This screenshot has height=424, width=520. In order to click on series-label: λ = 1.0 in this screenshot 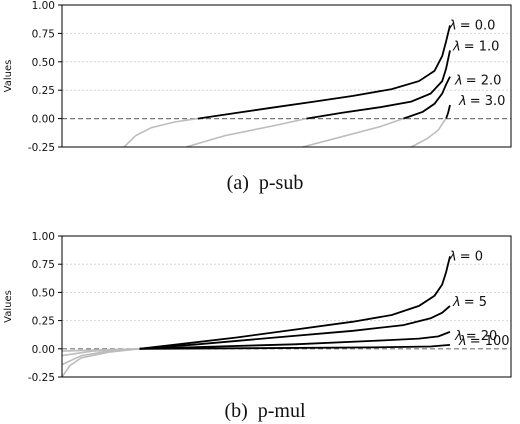, I will do `click(475, 46)`.